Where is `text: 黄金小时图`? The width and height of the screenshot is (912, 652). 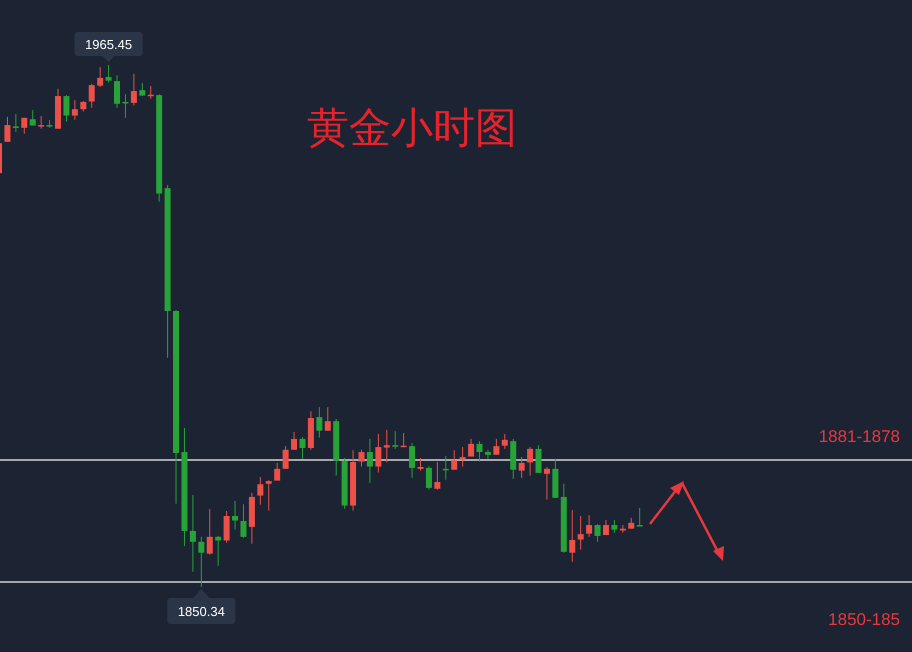 text: 黄金小时图 is located at coordinates (412, 127).